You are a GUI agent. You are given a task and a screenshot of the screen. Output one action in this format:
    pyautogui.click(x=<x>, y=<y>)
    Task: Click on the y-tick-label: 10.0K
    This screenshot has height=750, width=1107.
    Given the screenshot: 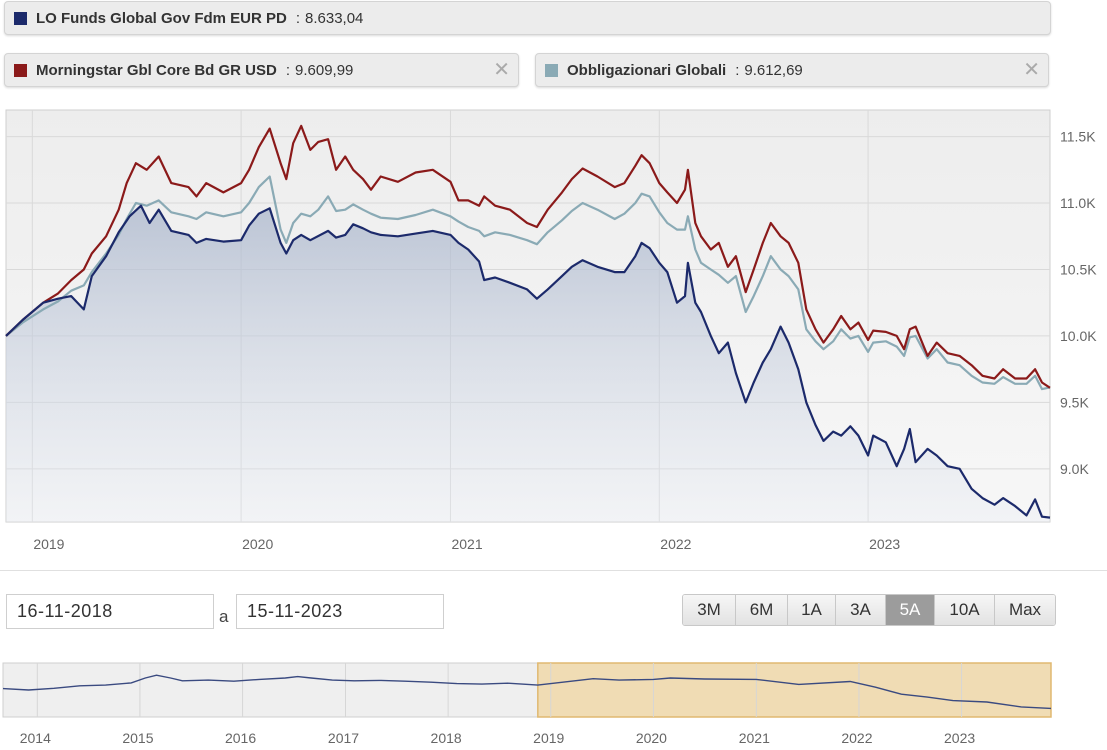 What is the action you would take?
    pyautogui.click(x=1078, y=336)
    